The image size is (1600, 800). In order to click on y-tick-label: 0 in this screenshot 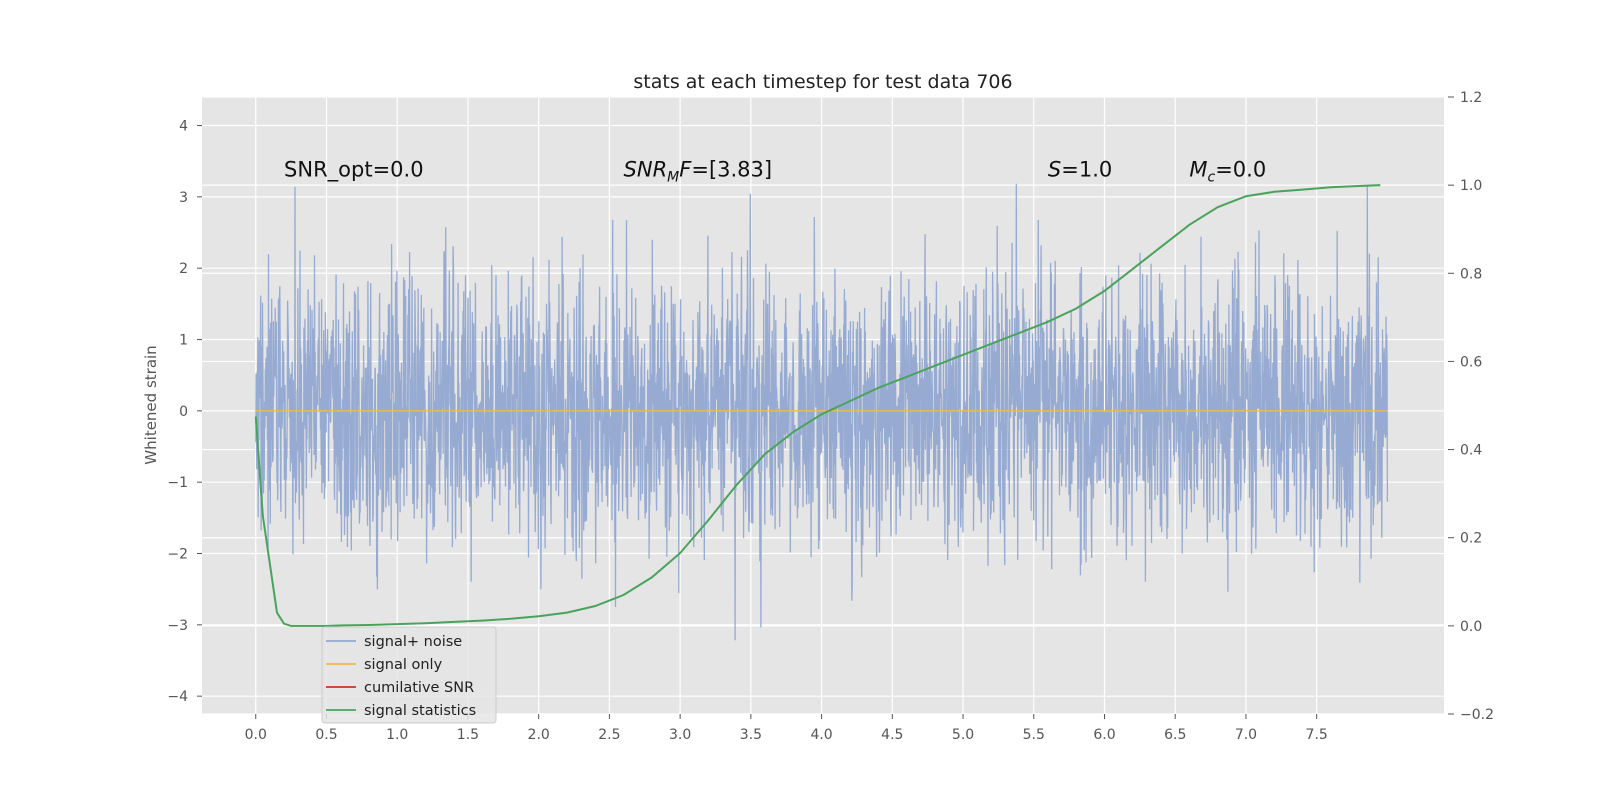, I will do `click(183, 412)`.